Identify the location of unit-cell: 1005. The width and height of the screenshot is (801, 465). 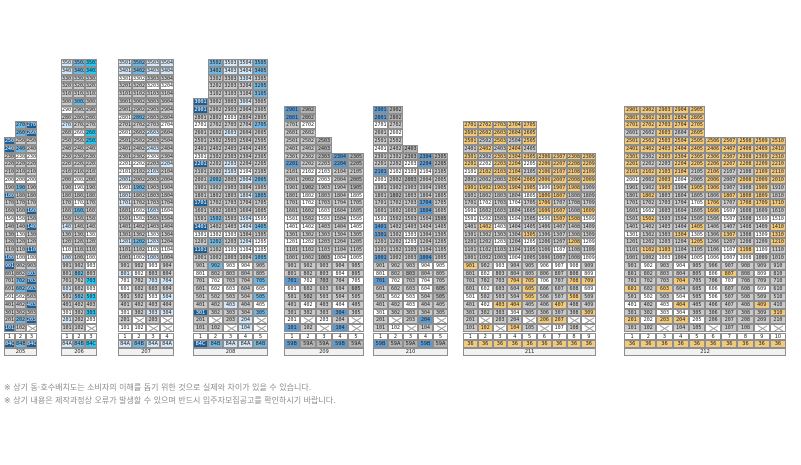
(356, 258).